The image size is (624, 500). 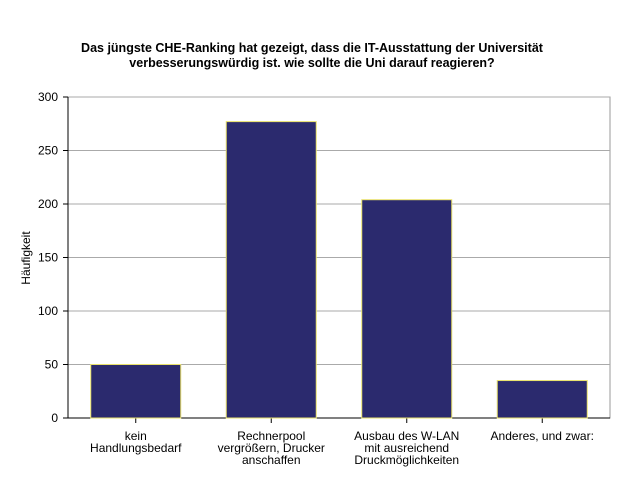 What do you see at coordinates (48, 258) in the screenshot?
I see `y-tick-label: 150` at bounding box center [48, 258].